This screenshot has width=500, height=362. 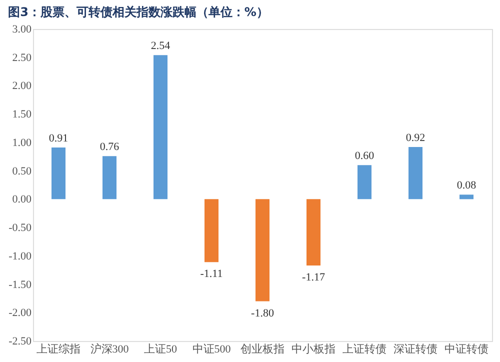 I want to click on y-tick-label: 2.00, so click(x=22, y=86).